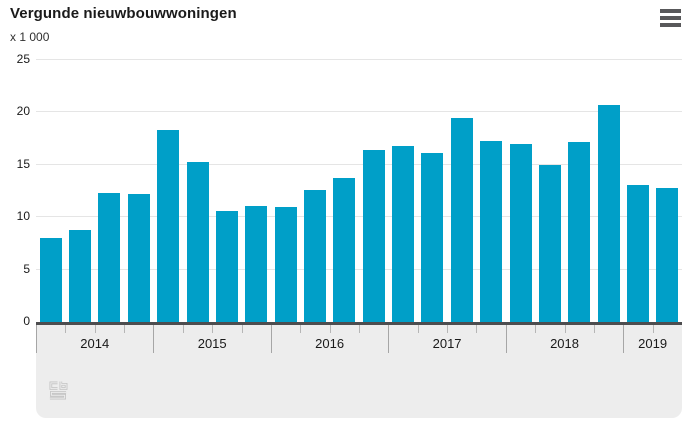 The image size is (689, 424). Describe the element at coordinates (26, 268) in the screenshot. I see `y-axis-tick-label: 5` at that location.